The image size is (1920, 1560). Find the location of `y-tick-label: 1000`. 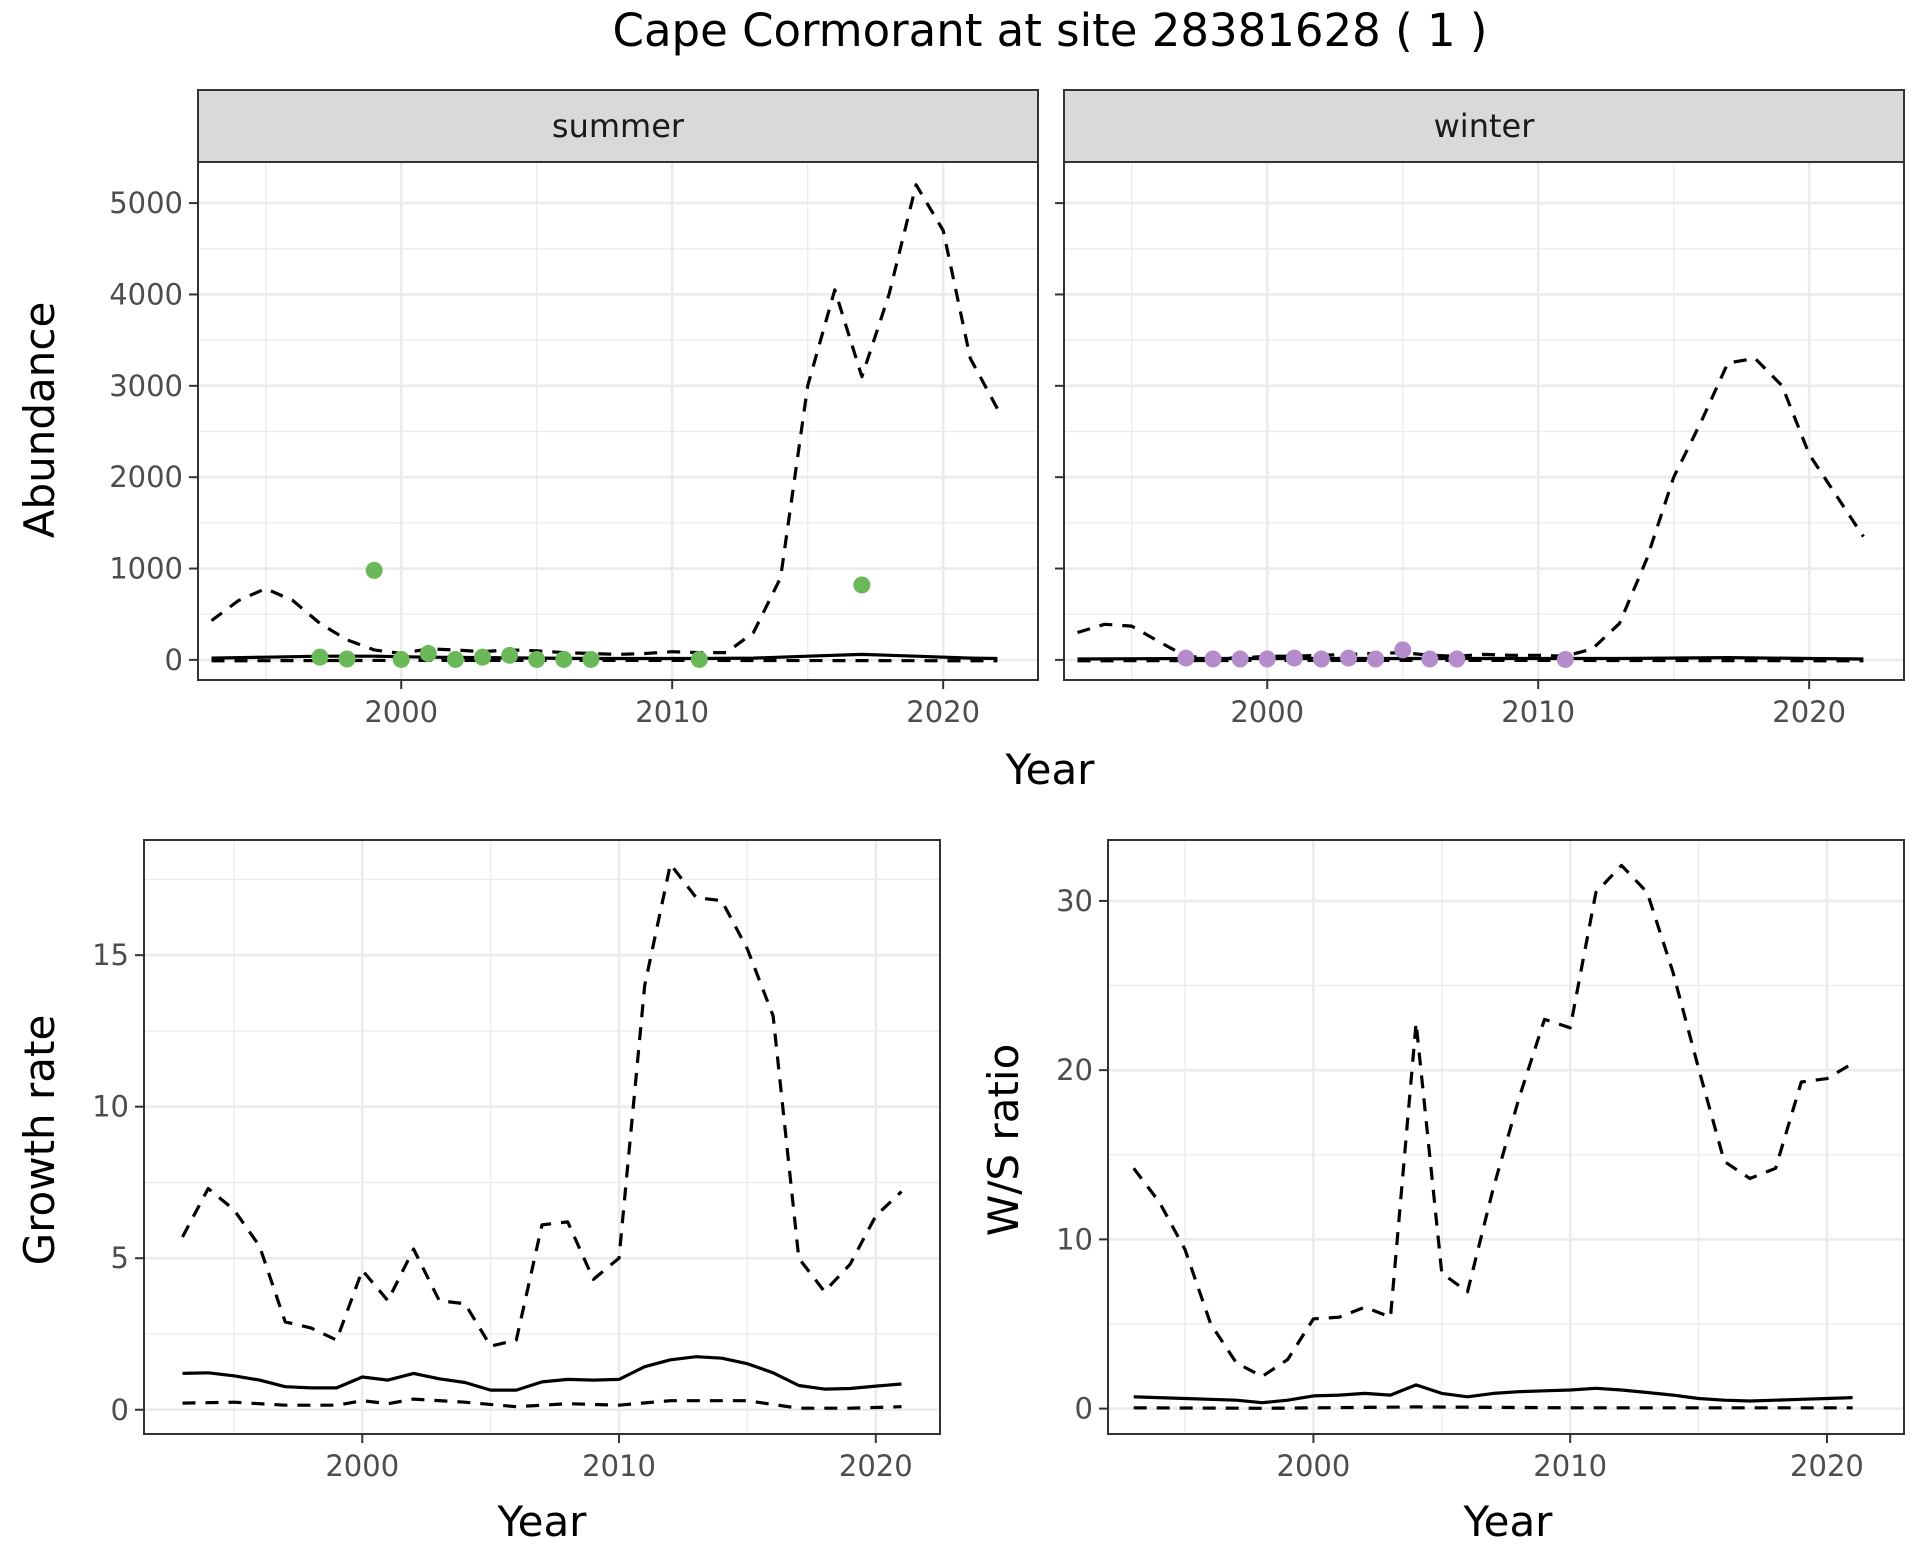

y-tick-label: 1000 is located at coordinates (146, 569).